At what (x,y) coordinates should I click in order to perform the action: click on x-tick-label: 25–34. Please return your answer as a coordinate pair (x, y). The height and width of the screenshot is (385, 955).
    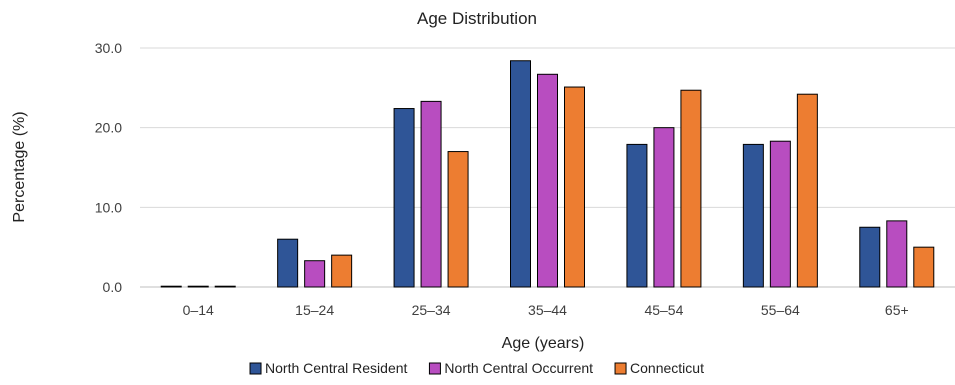
    Looking at the image, I should click on (431, 310).